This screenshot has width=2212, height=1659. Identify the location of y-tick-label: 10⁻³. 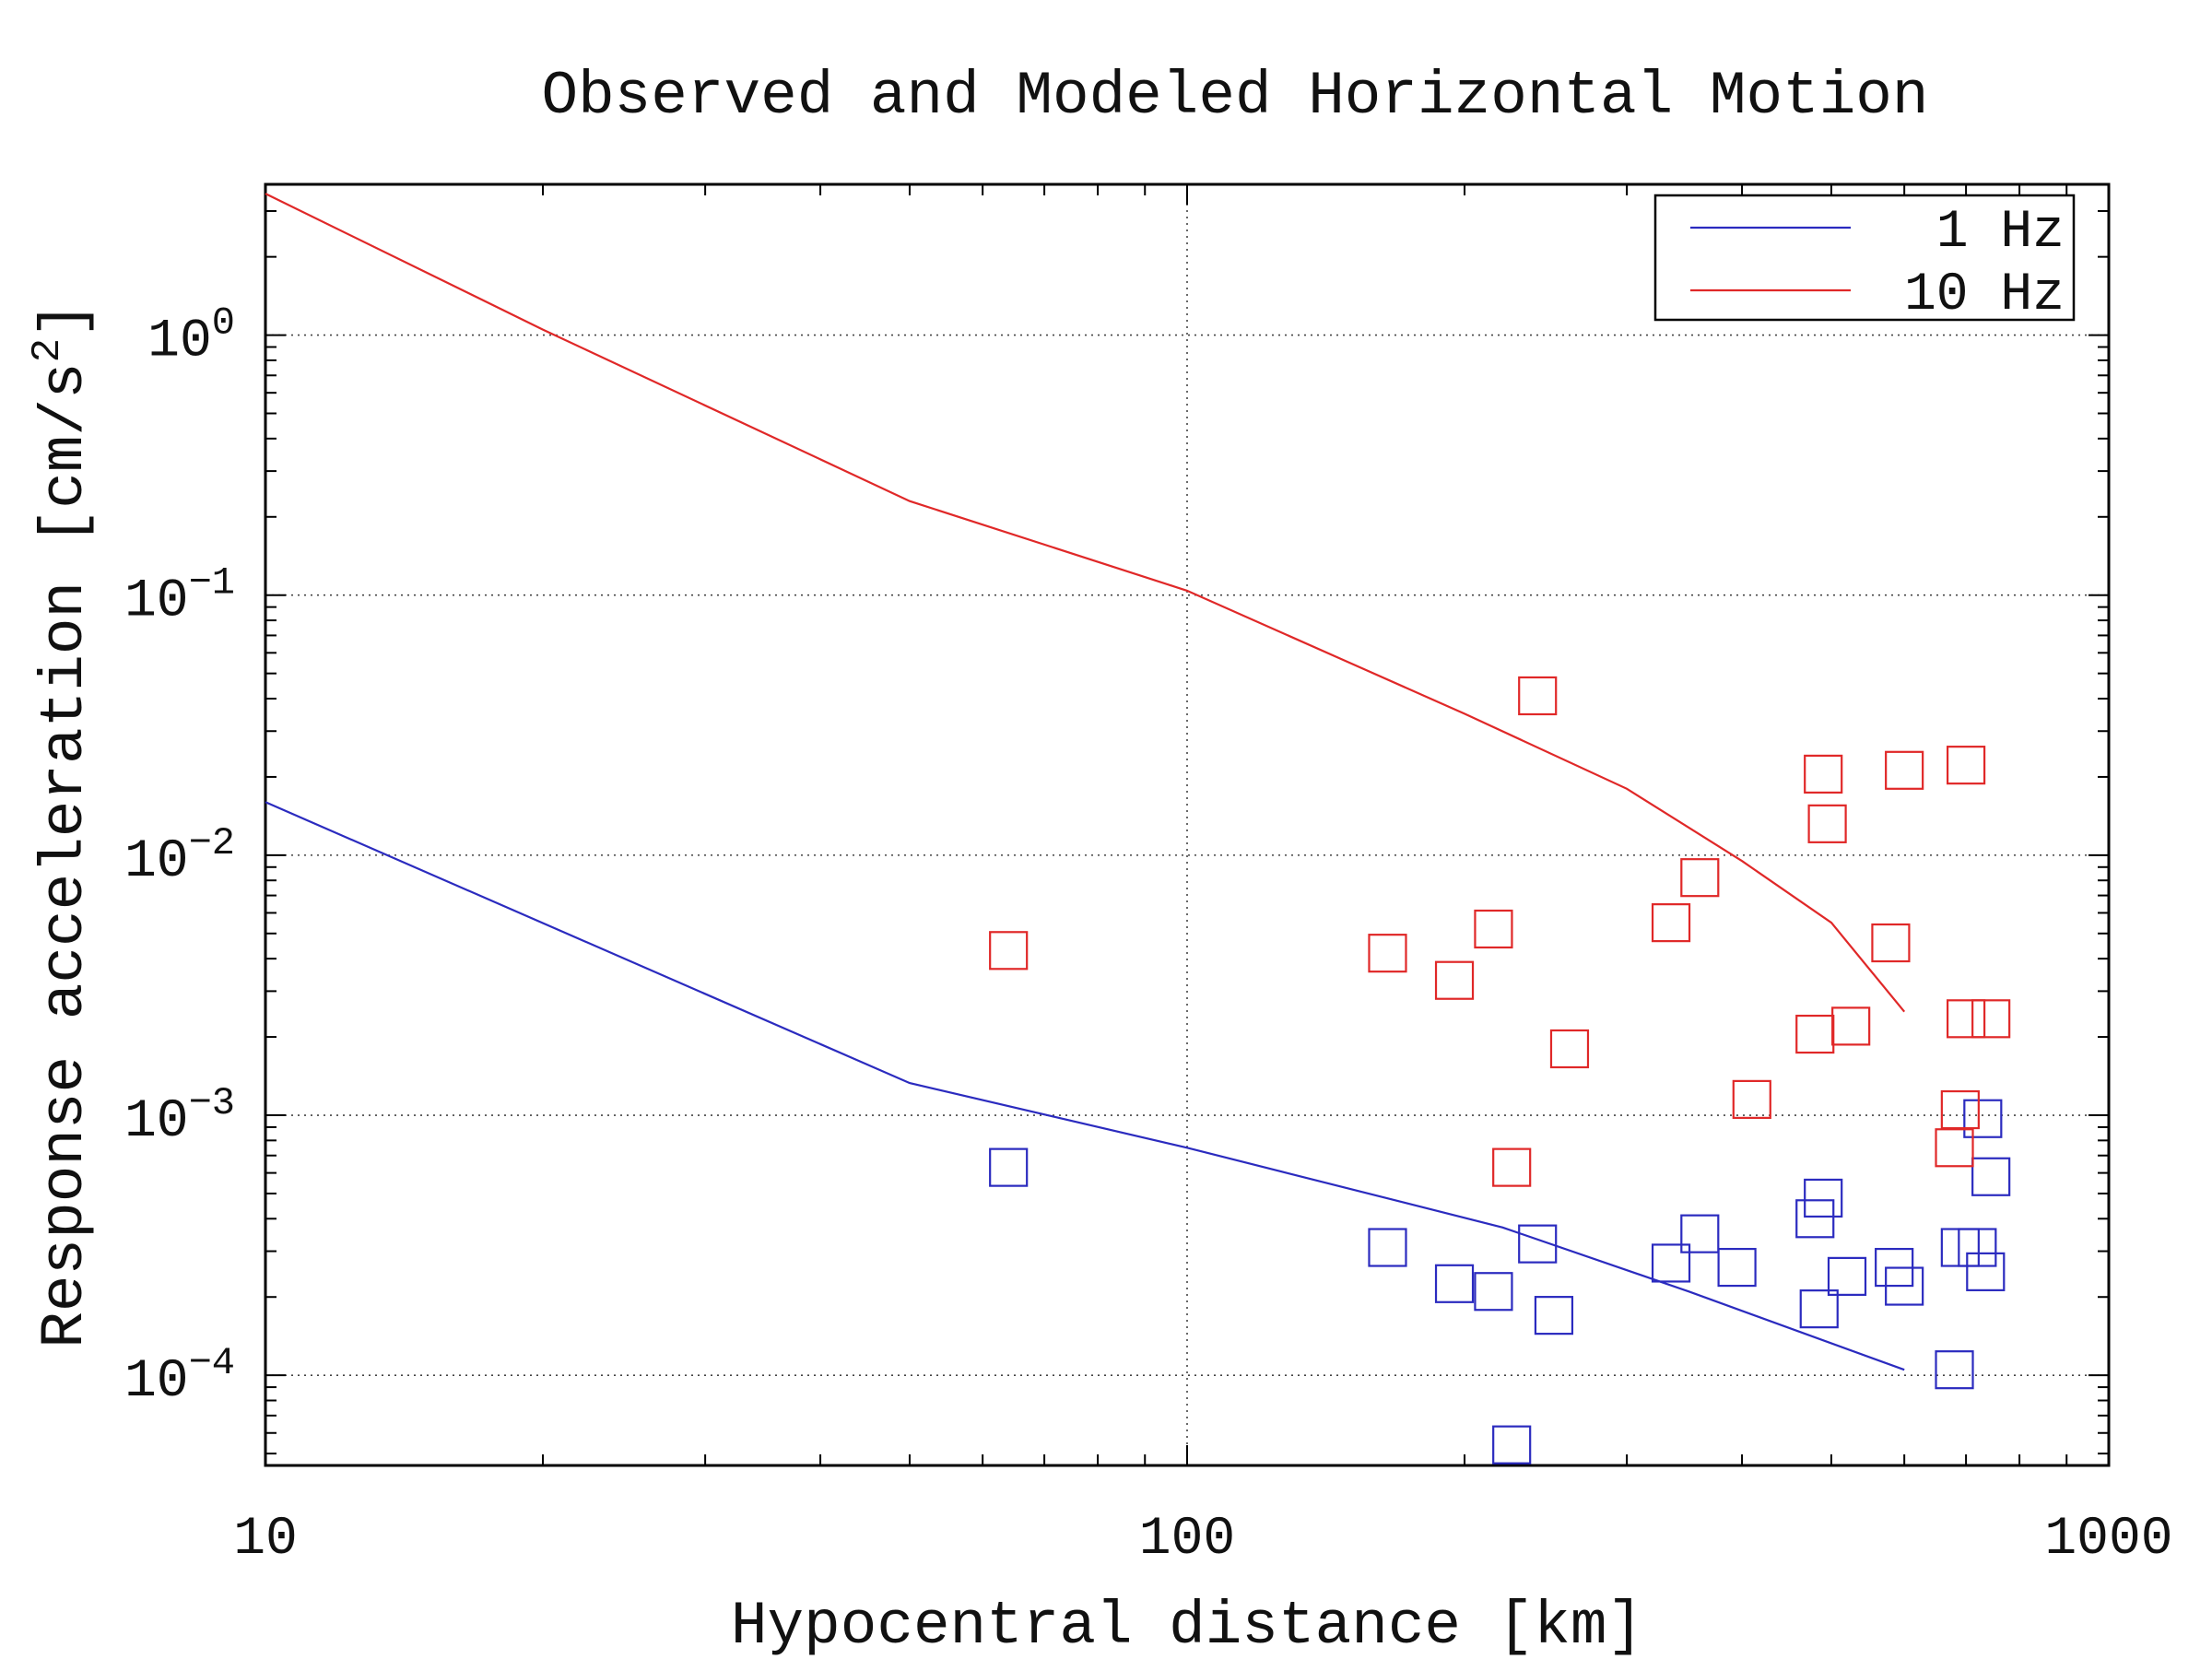
(179, 1116).